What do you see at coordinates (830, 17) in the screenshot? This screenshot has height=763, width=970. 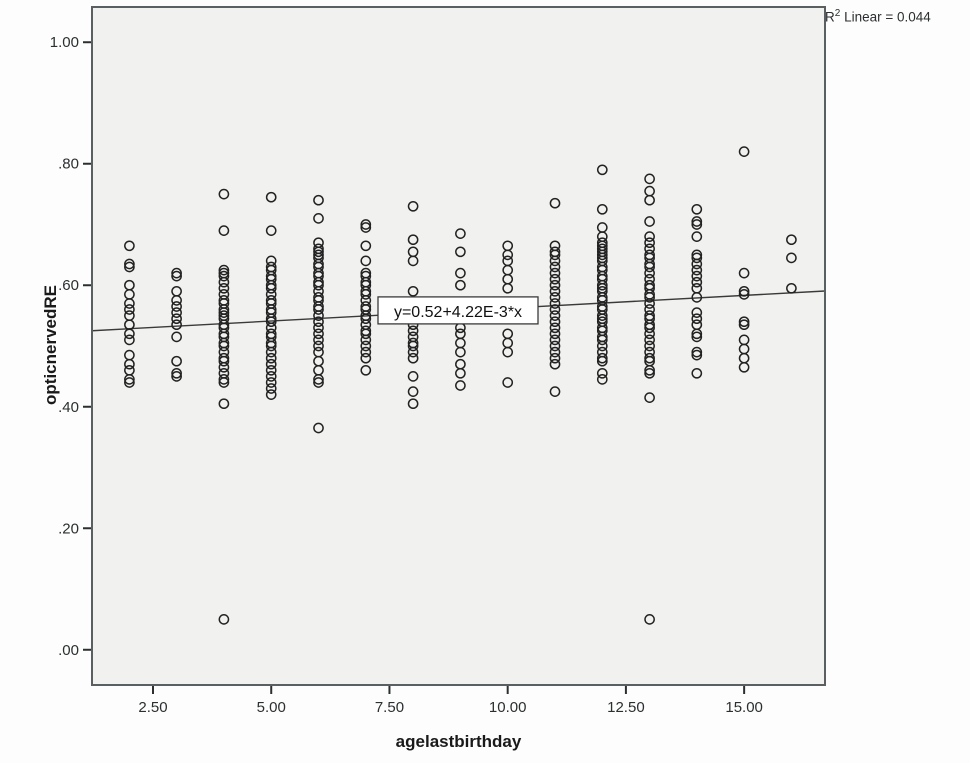 I see `r-squared-base: R` at bounding box center [830, 17].